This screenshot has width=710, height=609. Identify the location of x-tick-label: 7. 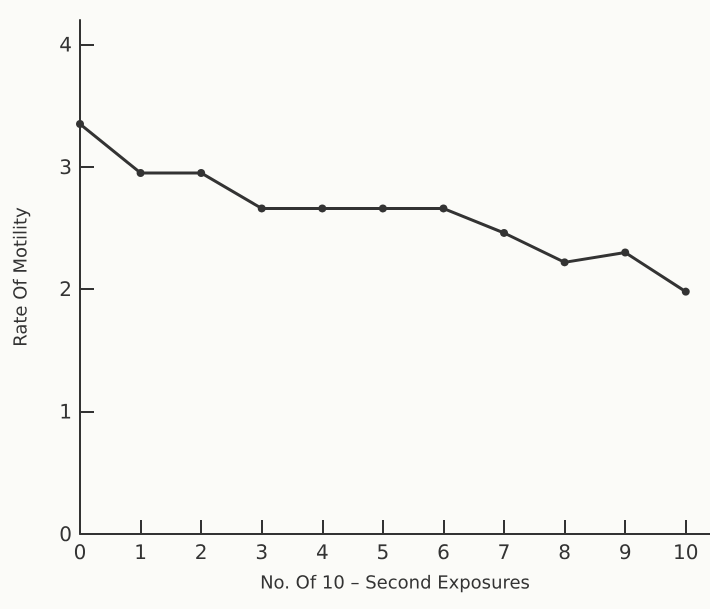
(504, 552).